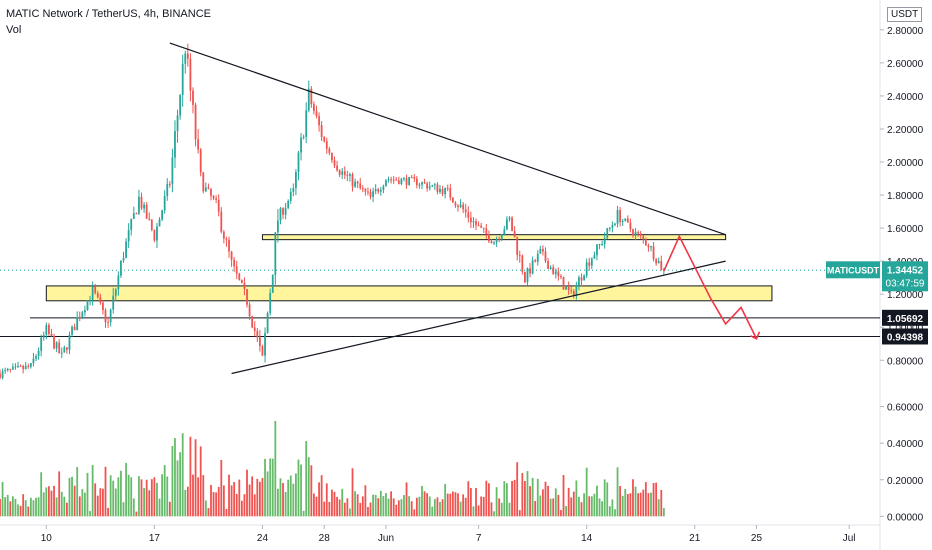 The height and width of the screenshot is (550, 932). I want to click on price-tick-label: 1.20000, so click(905, 295).